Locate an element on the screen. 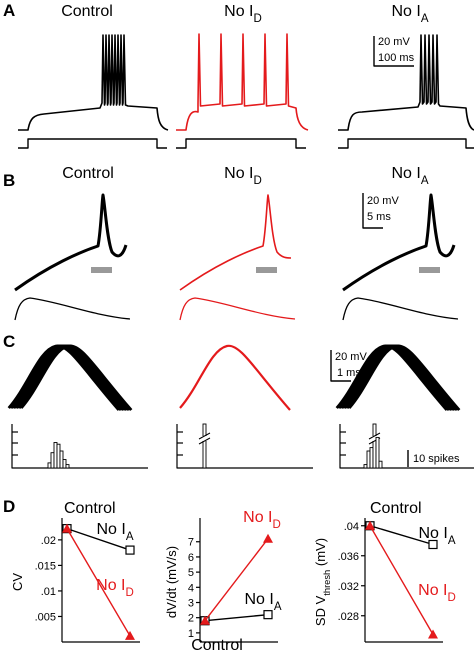 The width and height of the screenshot is (474, 652). y-axis-label-part: dV/dt (mV/s) is located at coordinates (171, 582).